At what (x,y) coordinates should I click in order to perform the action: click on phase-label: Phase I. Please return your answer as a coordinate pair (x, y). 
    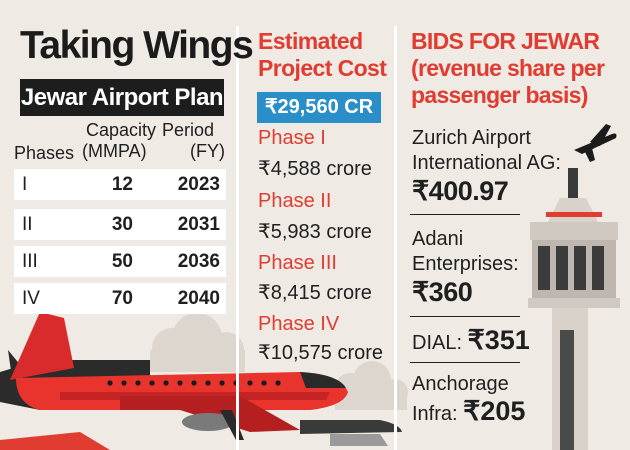
    Looking at the image, I should click on (292, 138).